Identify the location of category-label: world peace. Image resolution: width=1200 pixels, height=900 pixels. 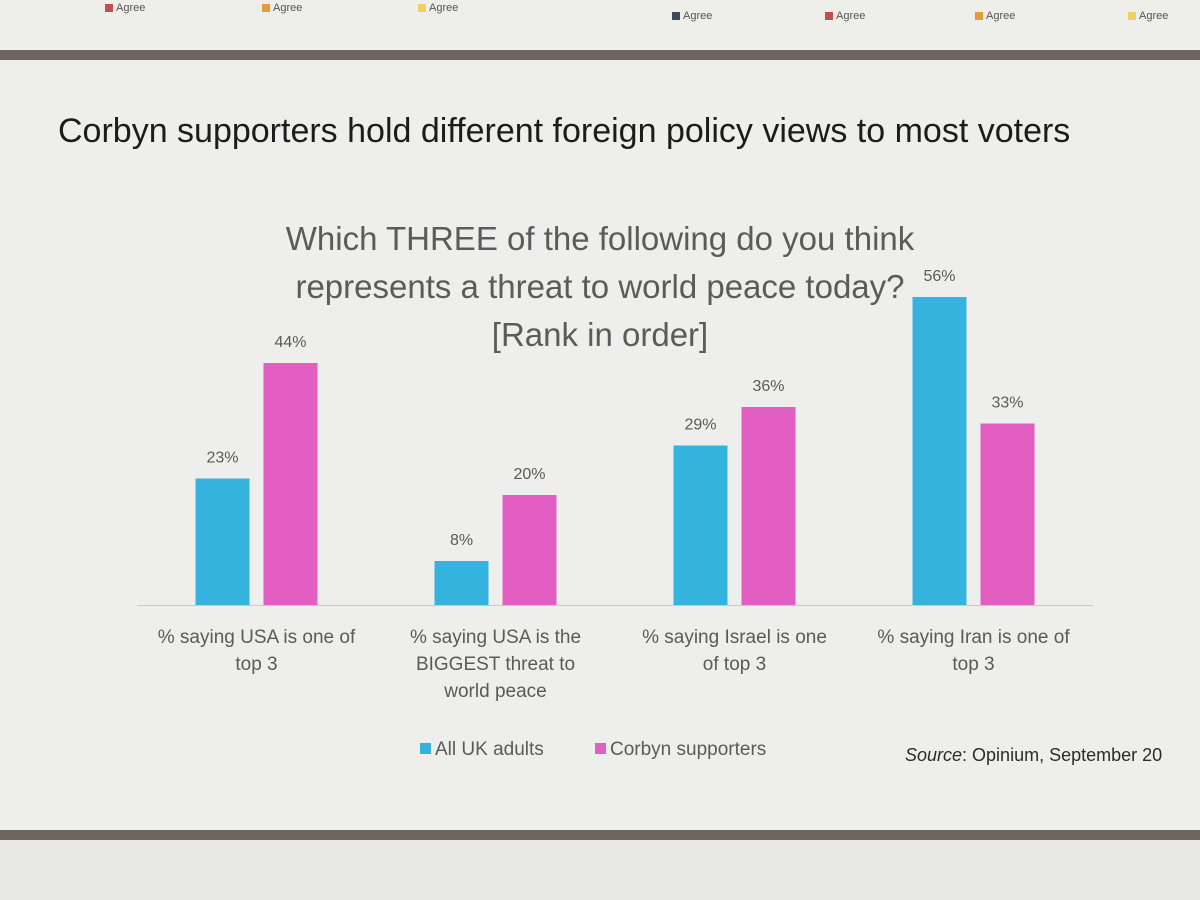
(494, 691).